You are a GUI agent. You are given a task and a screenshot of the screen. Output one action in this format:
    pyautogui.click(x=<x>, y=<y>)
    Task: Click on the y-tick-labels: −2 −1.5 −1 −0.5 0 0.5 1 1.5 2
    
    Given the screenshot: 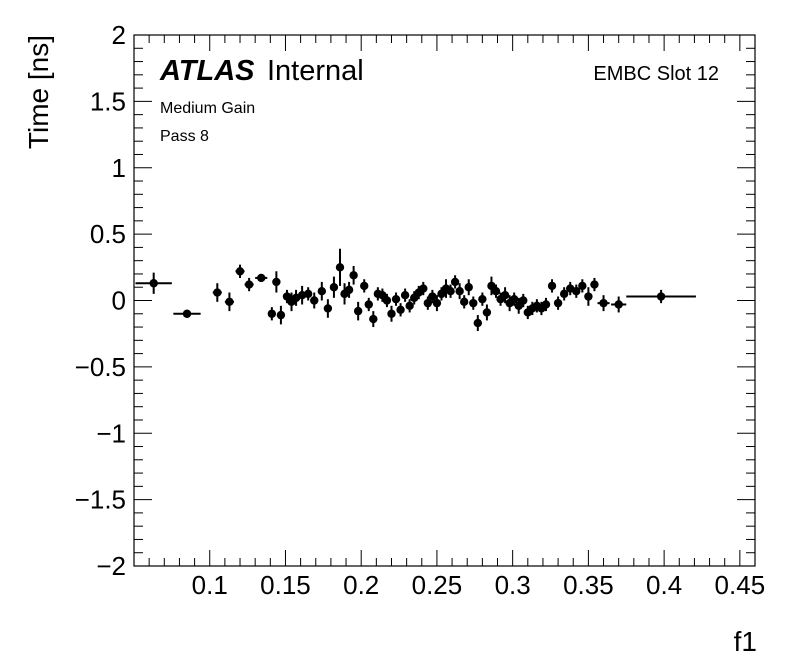 What is the action you would take?
    pyautogui.click(x=100, y=300)
    